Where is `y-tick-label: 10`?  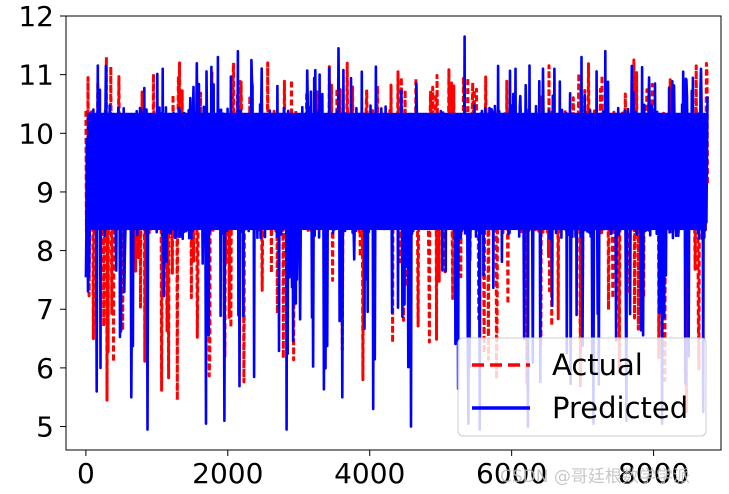 y-tick-label: 10 is located at coordinates (36, 133).